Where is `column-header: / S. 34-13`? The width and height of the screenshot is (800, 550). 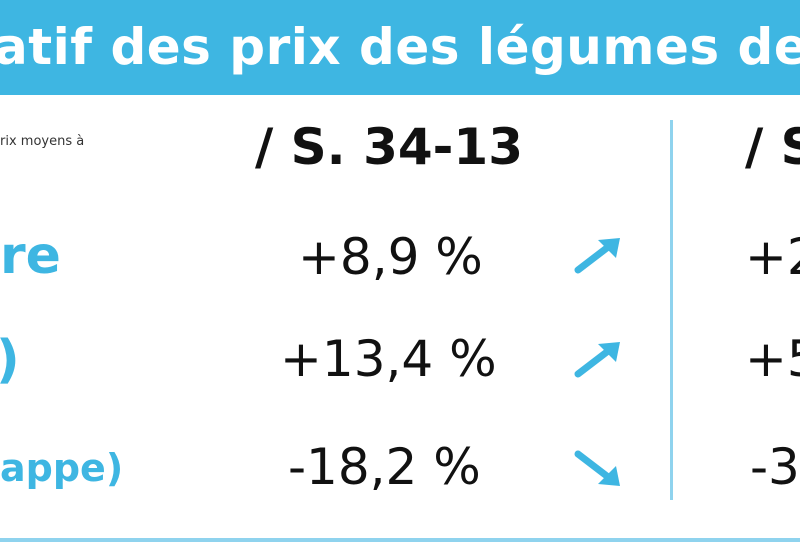 column-header: / S. 34-13 is located at coordinates (389, 147).